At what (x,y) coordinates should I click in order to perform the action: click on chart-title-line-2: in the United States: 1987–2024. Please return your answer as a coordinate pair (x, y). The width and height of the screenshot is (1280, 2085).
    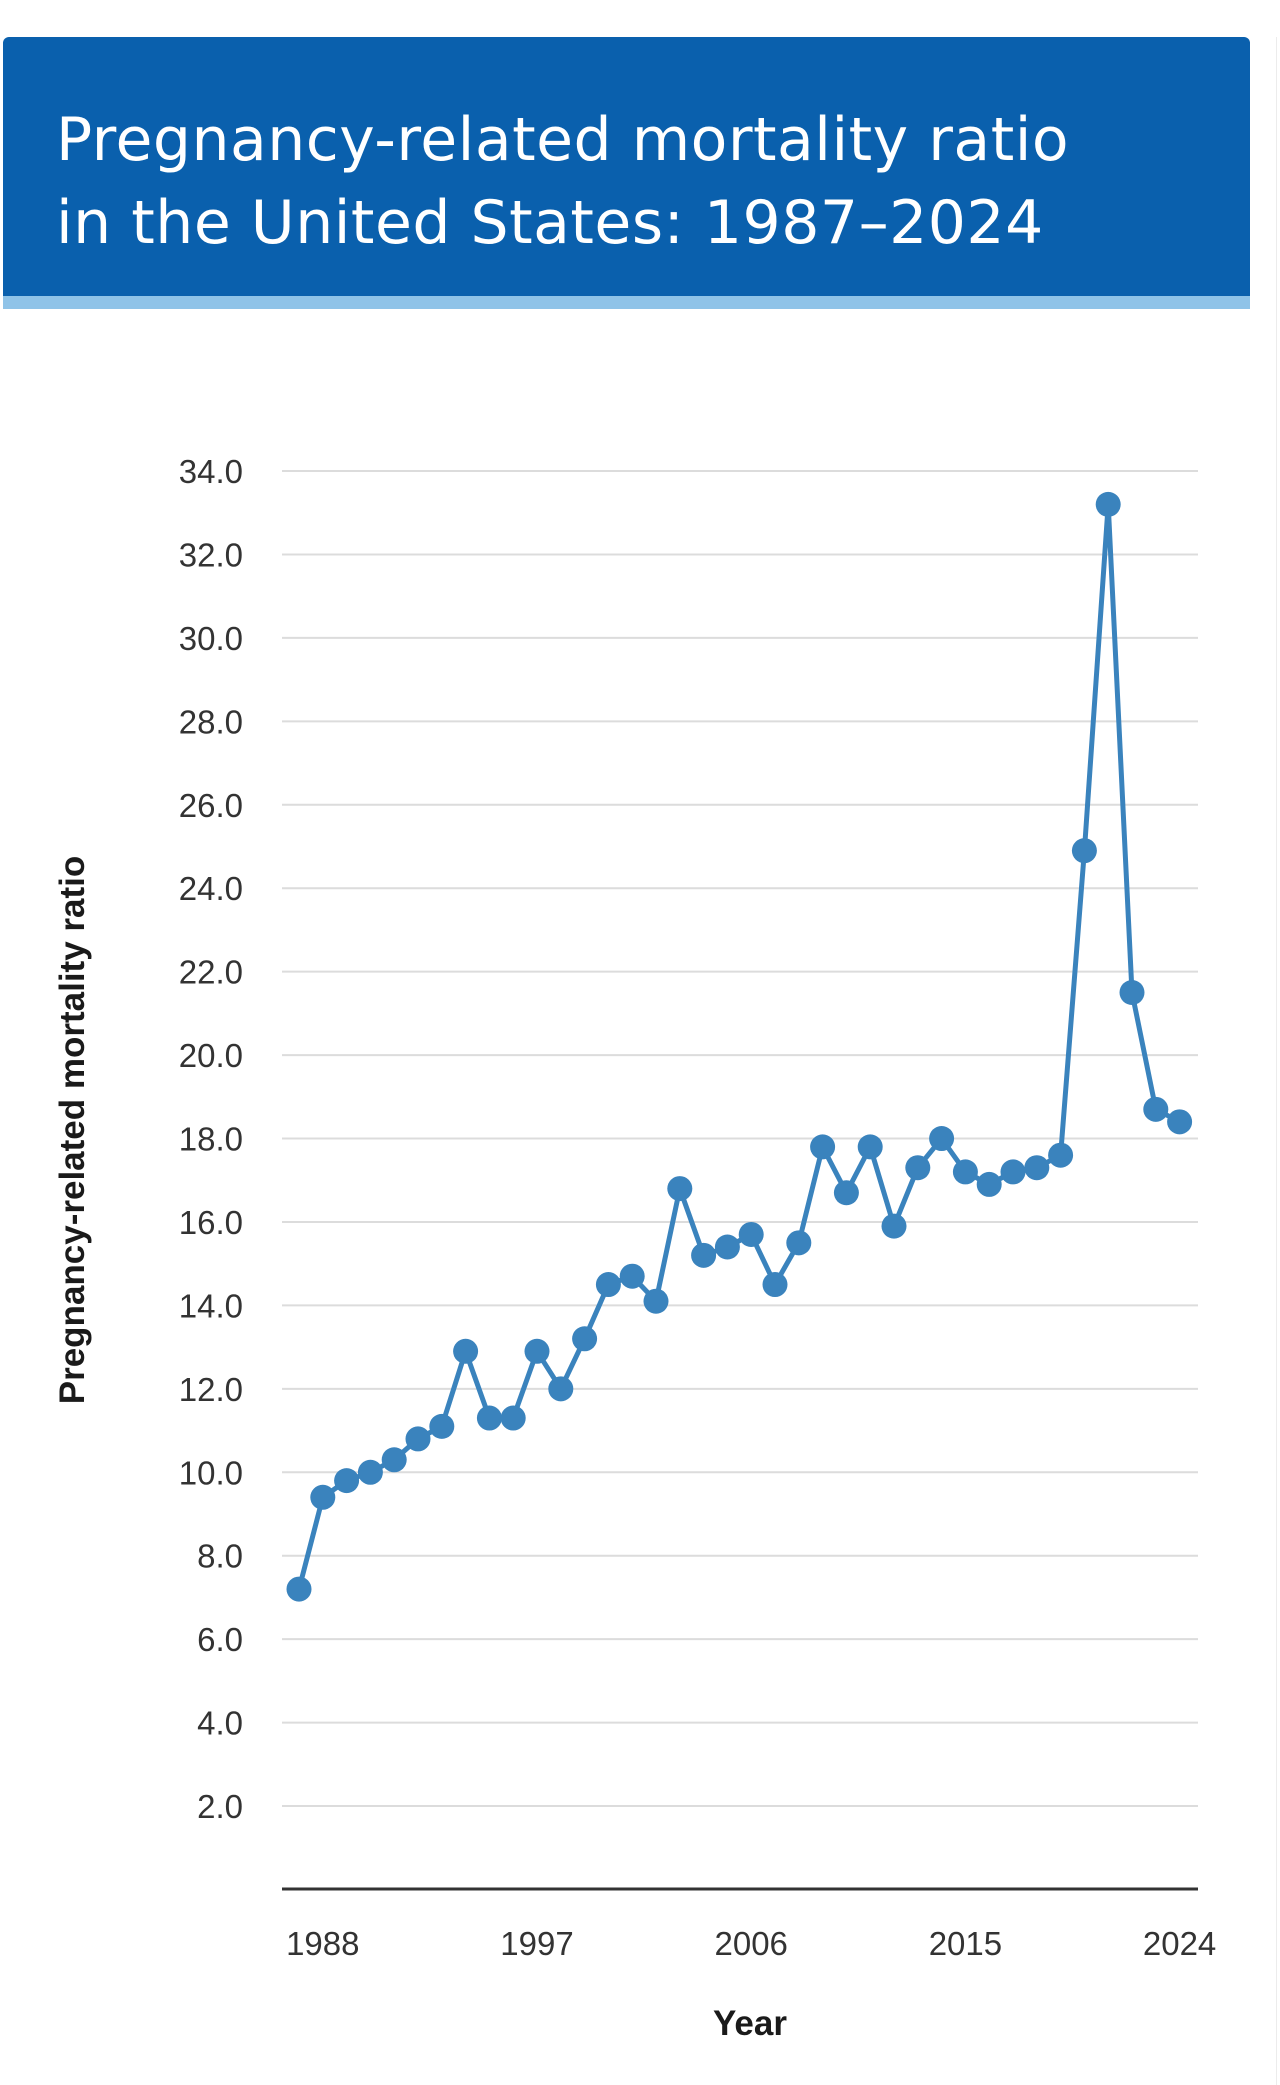
    Looking at the image, I should click on (550, 223).